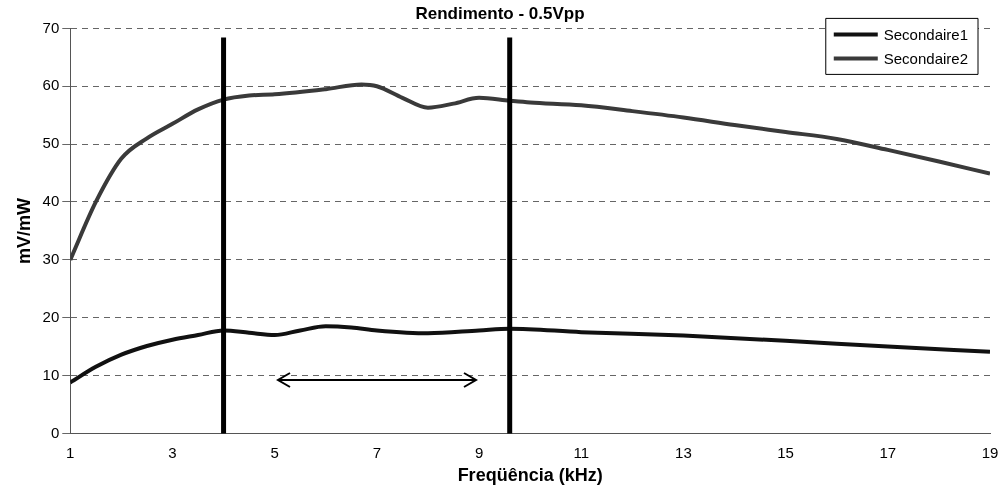 The image size is (1008, 491). What do you see at coordinates (926, 58) in the screenshot?
I see `legend-label: Secondaire2` at bounding box center [926, 58].